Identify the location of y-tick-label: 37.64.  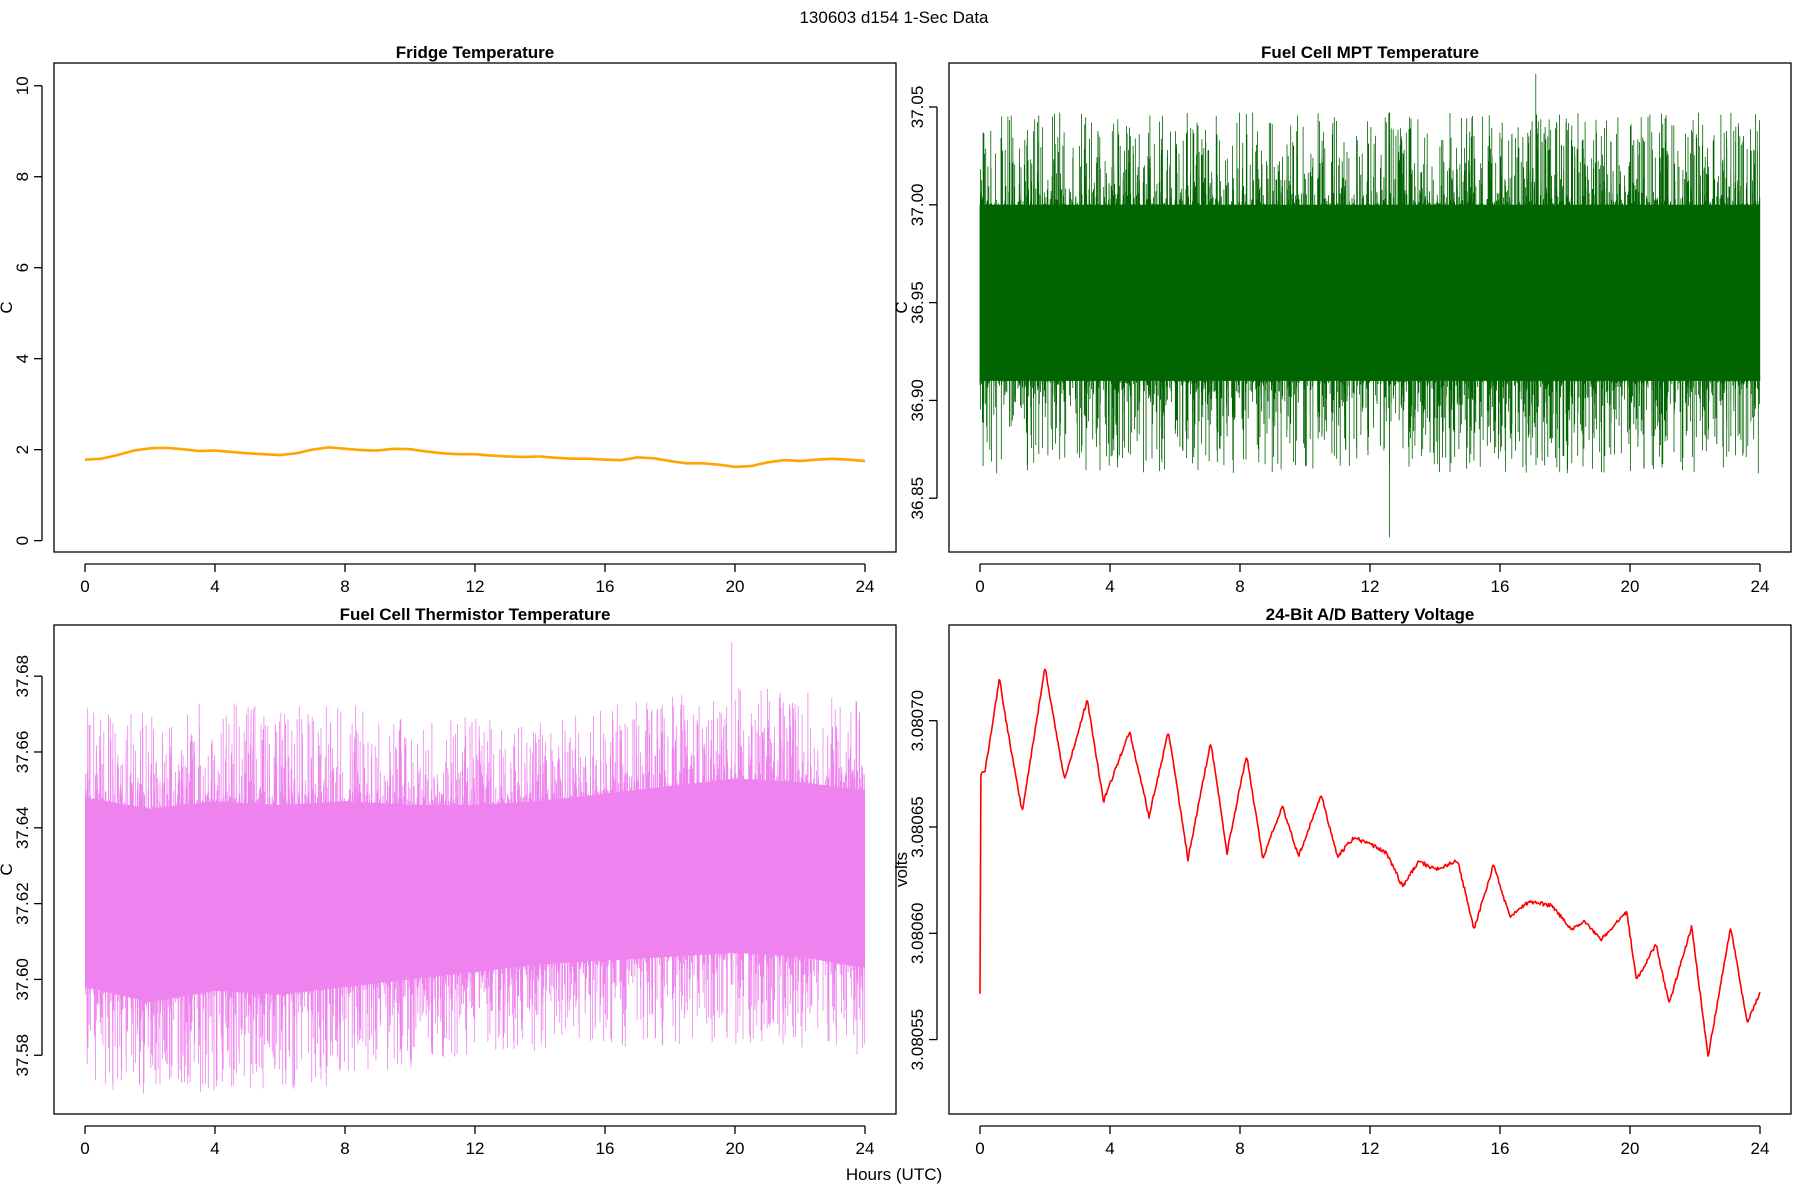
(22, 828).